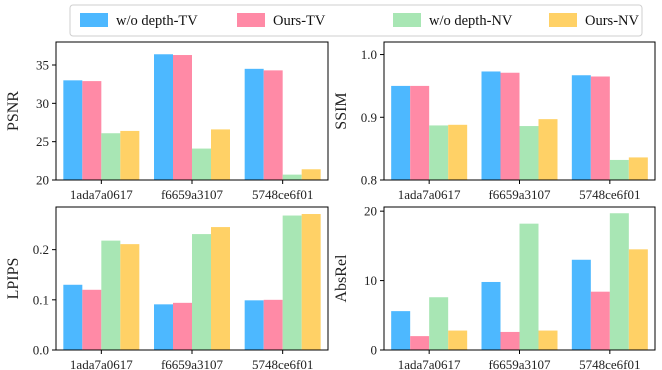 The width and height of the screenshot is (662, 370). What do you see at coordinates (13, 279) in the screenshot?
I see `y-axis-label: LPIPS` at bounding box center [13, 279].